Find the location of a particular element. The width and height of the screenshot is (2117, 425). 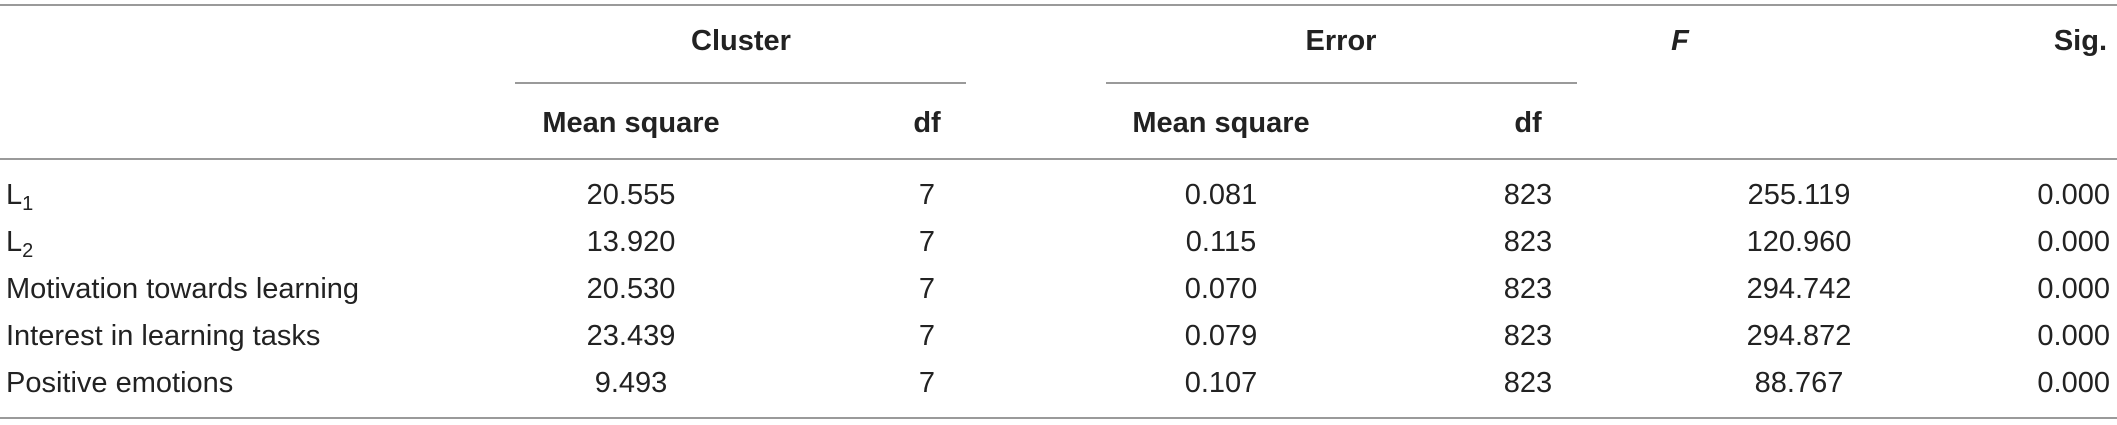

cluster-mean-square-value: 9.493 is located at coordinates (631, 383).